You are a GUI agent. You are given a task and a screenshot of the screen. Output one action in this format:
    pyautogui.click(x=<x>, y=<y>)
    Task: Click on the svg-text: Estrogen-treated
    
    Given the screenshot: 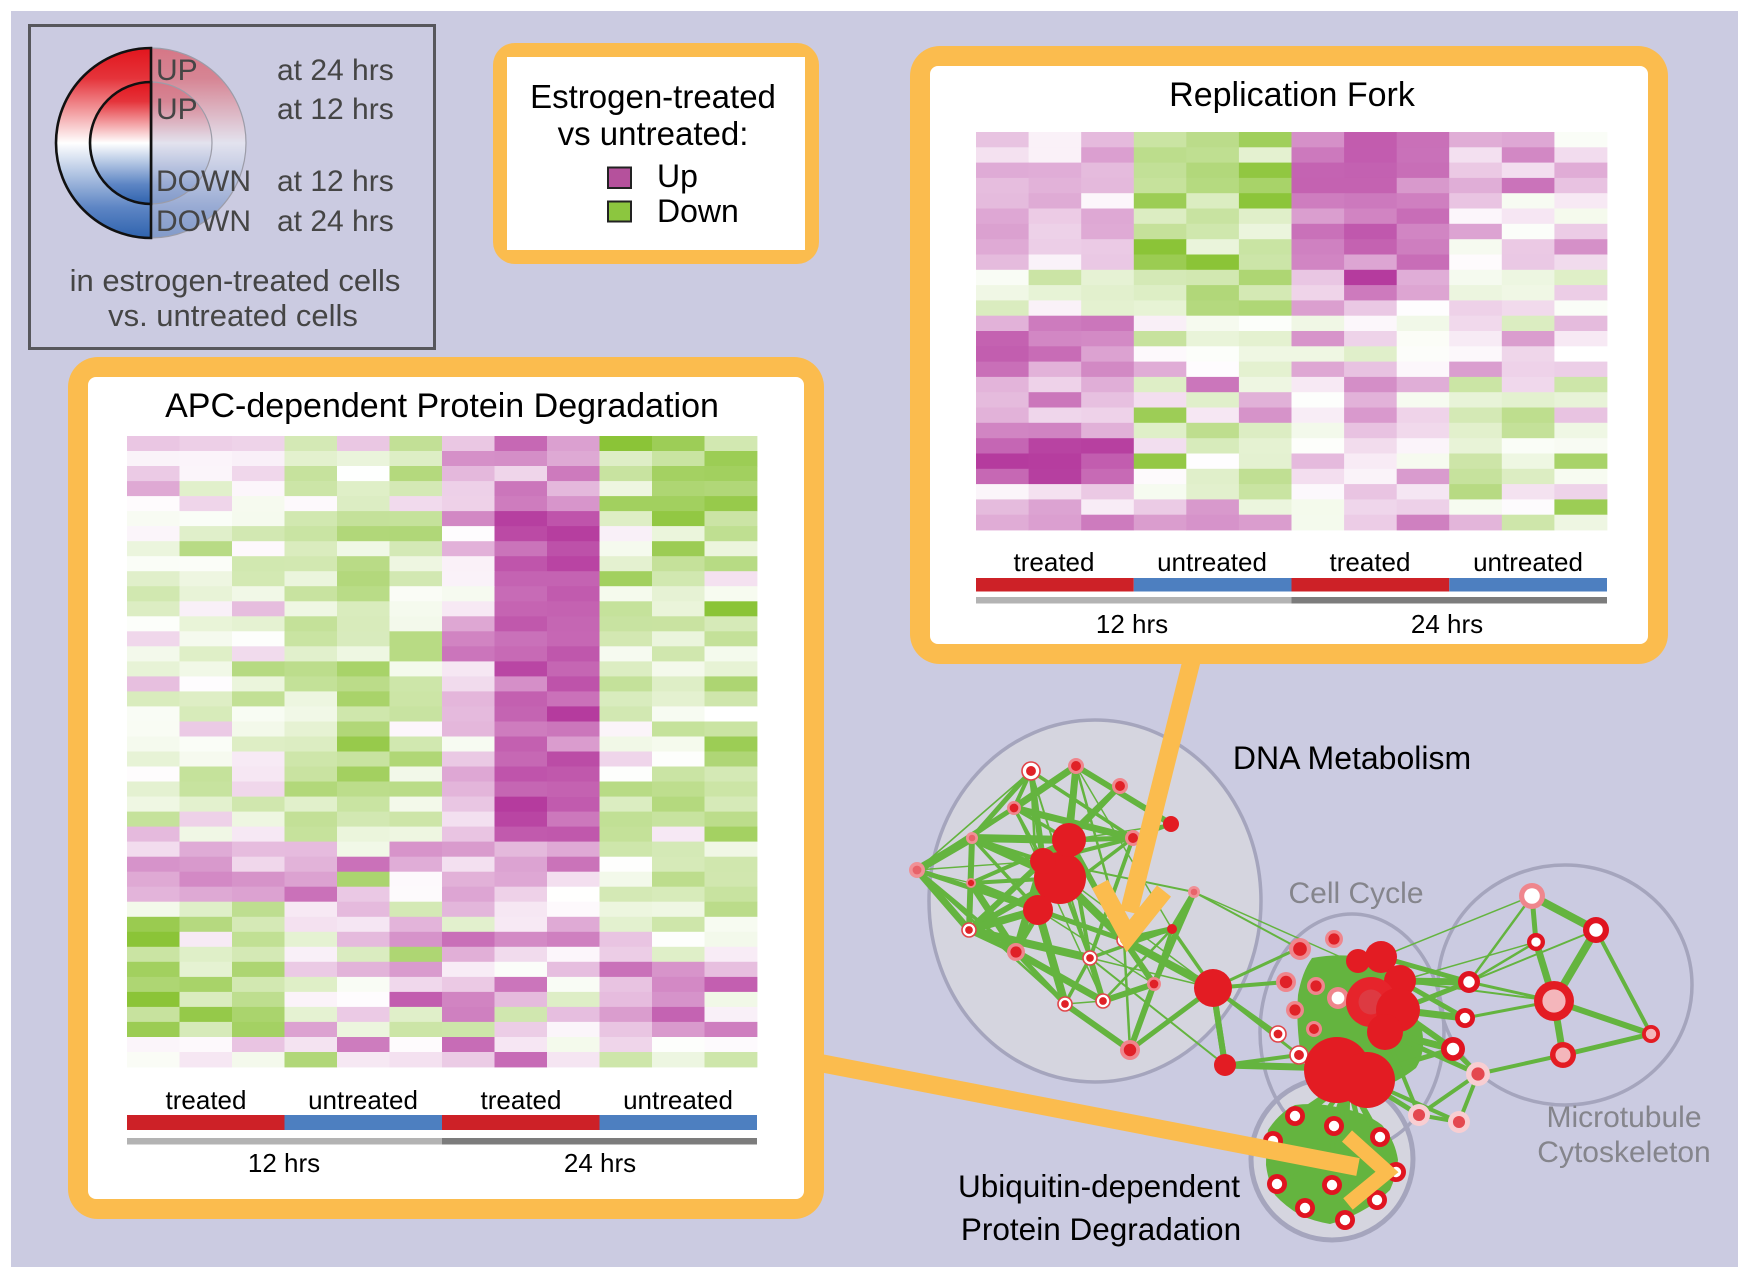 What is the action you would take?
    pyautogui.click(x=653, y=96)
    